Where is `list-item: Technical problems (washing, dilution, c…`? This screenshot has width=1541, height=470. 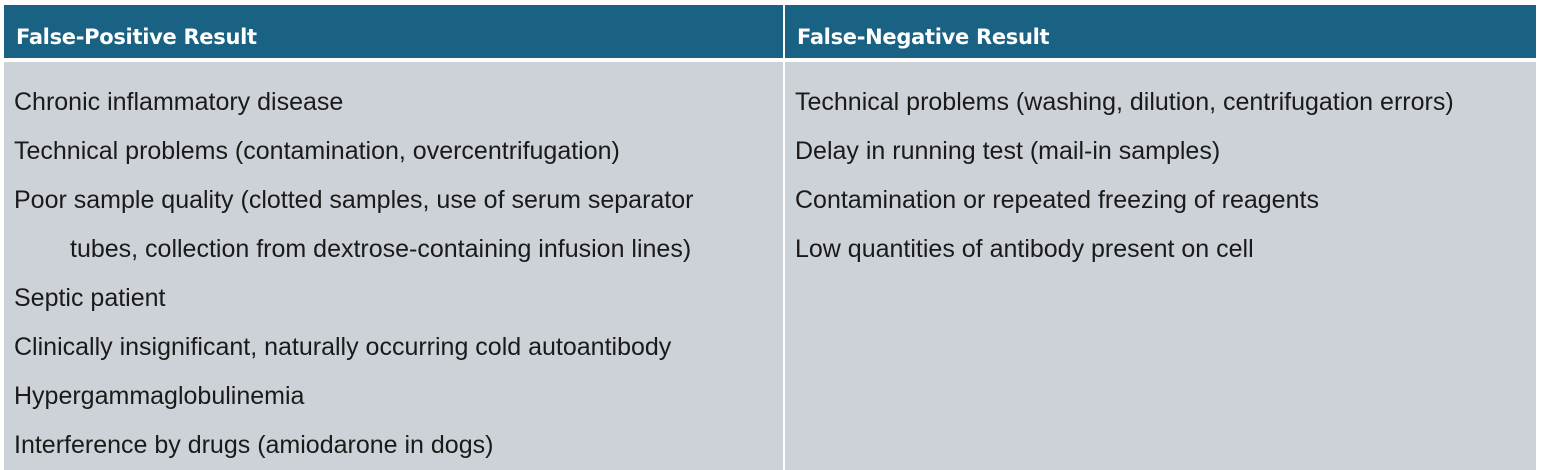 list-item: Technical problems (washing, dilution, c… is located at coordinates (1124, 102).